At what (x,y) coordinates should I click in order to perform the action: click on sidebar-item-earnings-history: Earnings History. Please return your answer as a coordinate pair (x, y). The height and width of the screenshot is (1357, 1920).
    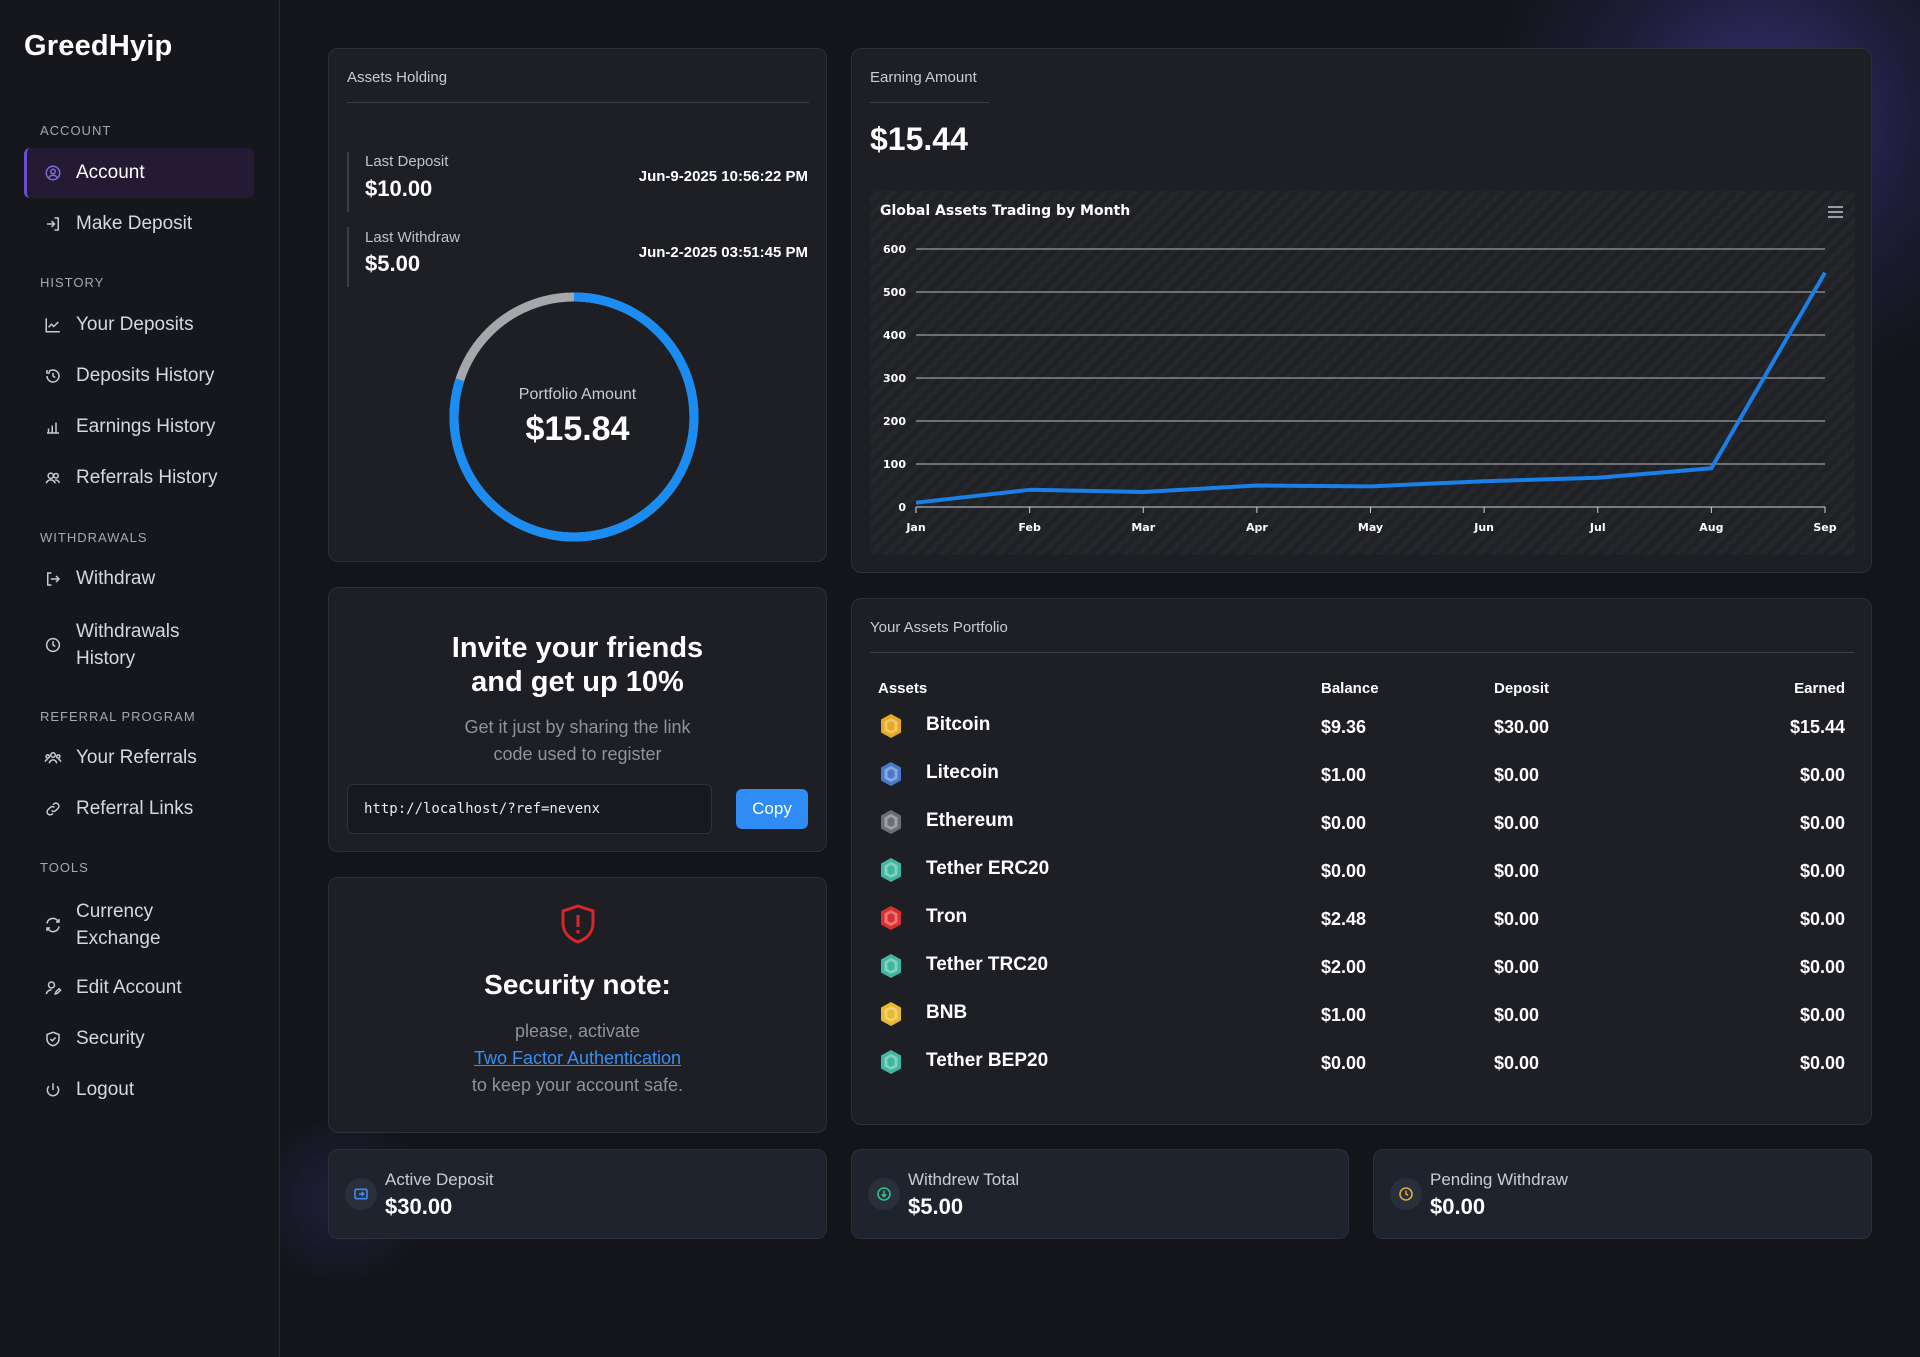
    Looking at the image, I should click on (139, 427).